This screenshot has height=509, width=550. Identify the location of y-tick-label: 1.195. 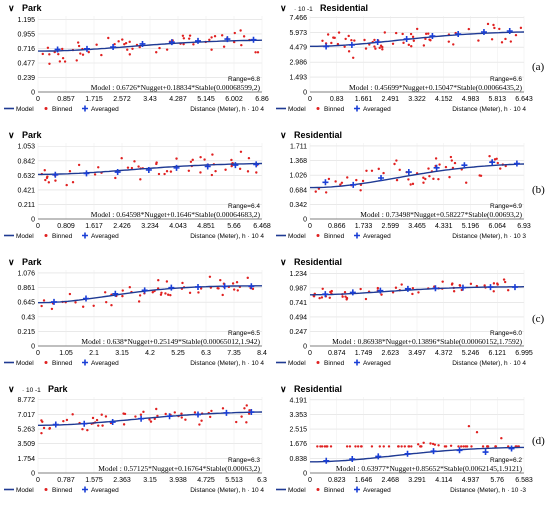
(26, 20).